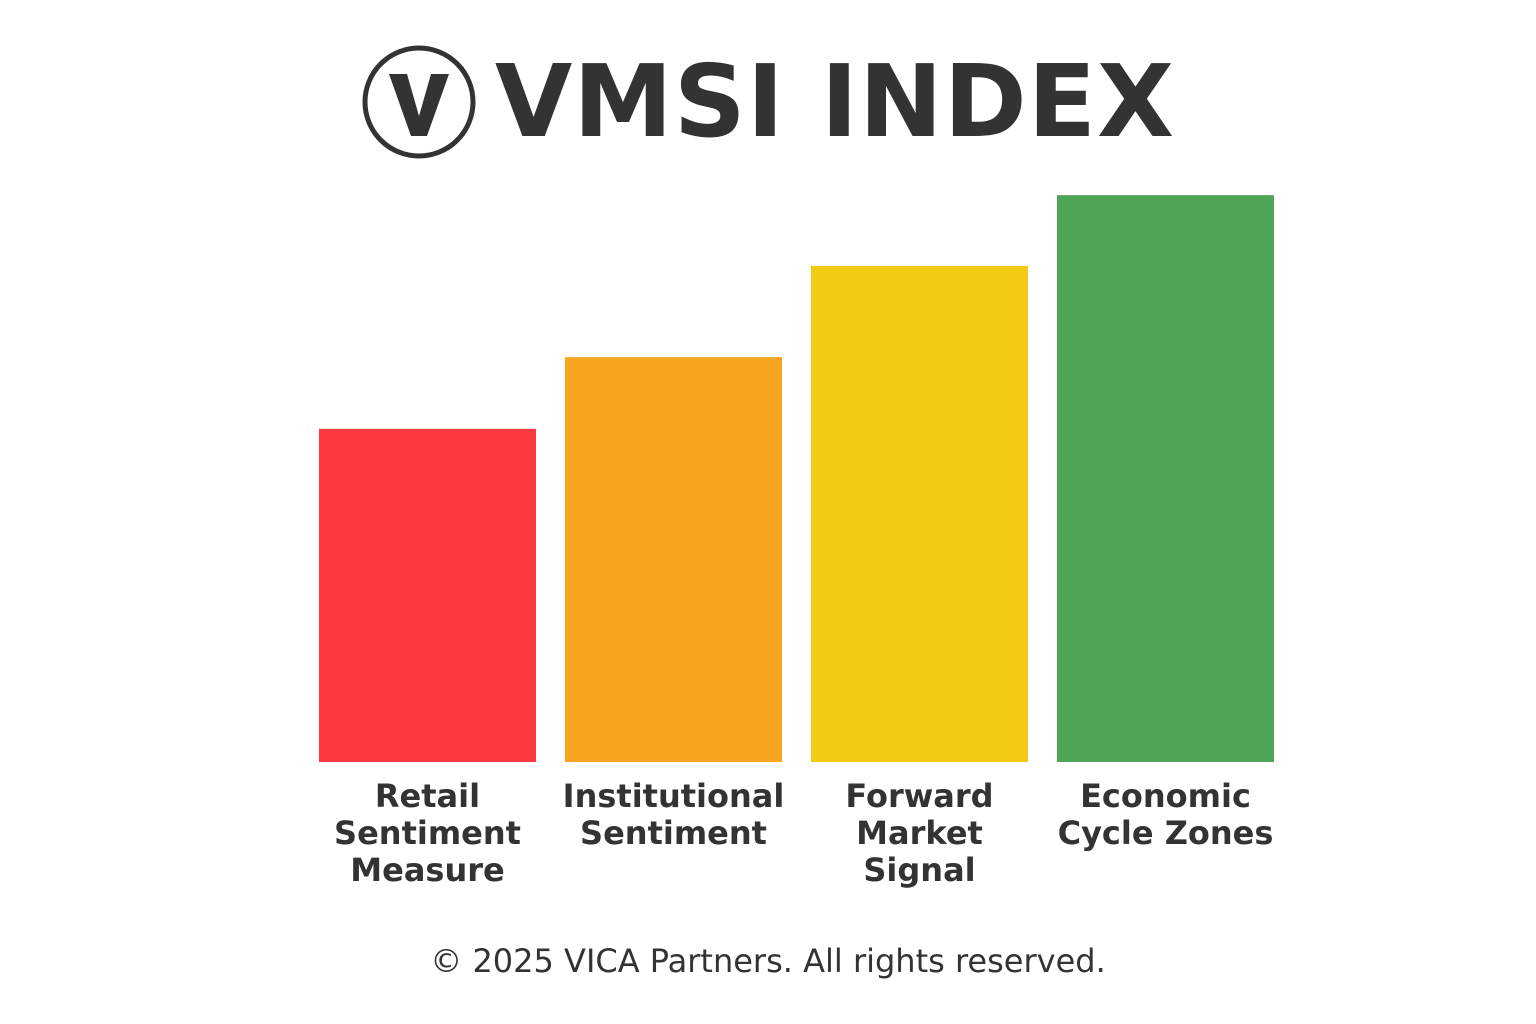  I want to click on category-label-3: Forward Market Signal, so click(919, 833).